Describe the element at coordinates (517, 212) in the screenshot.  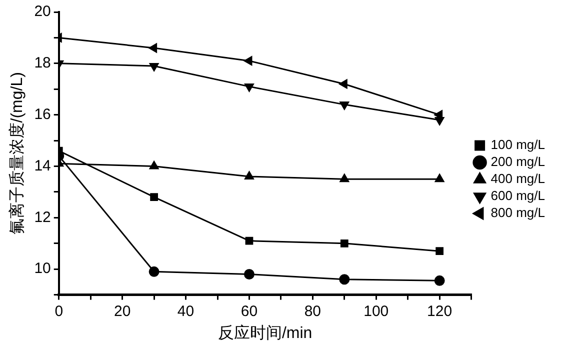
I see `legend-label: 800 mg/L` at that location.